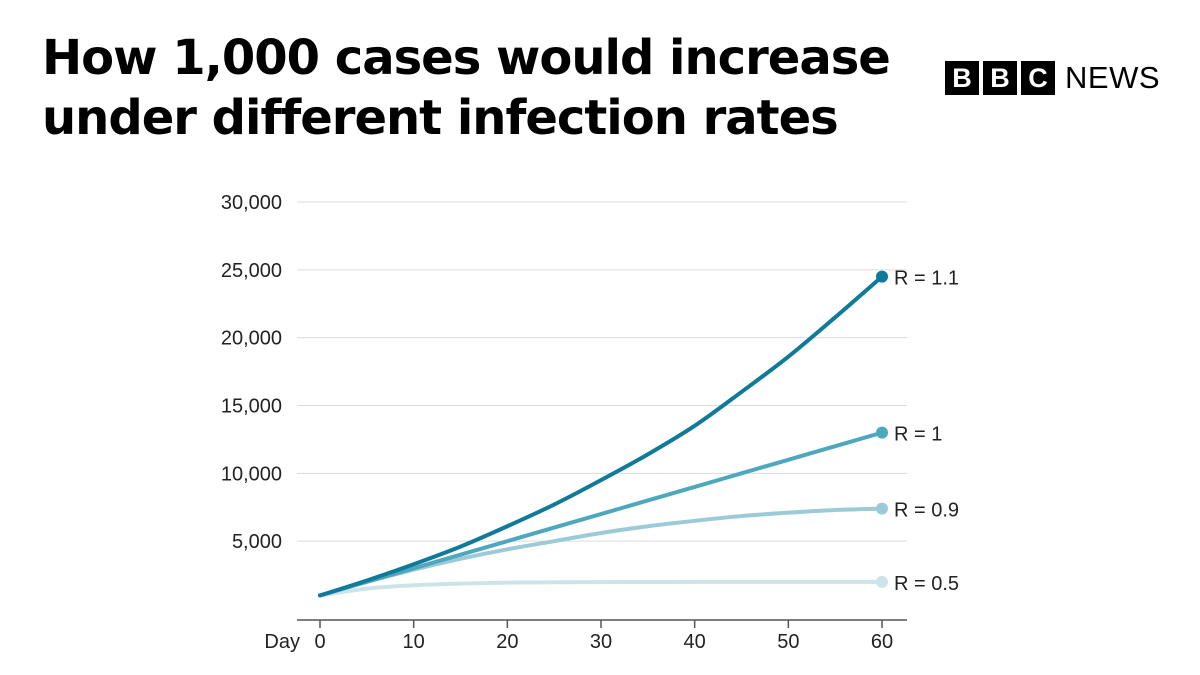 The width and height of the screenshot is (1200, 675). I want to click on y-tick-label: 20,000, so click(251, 339).